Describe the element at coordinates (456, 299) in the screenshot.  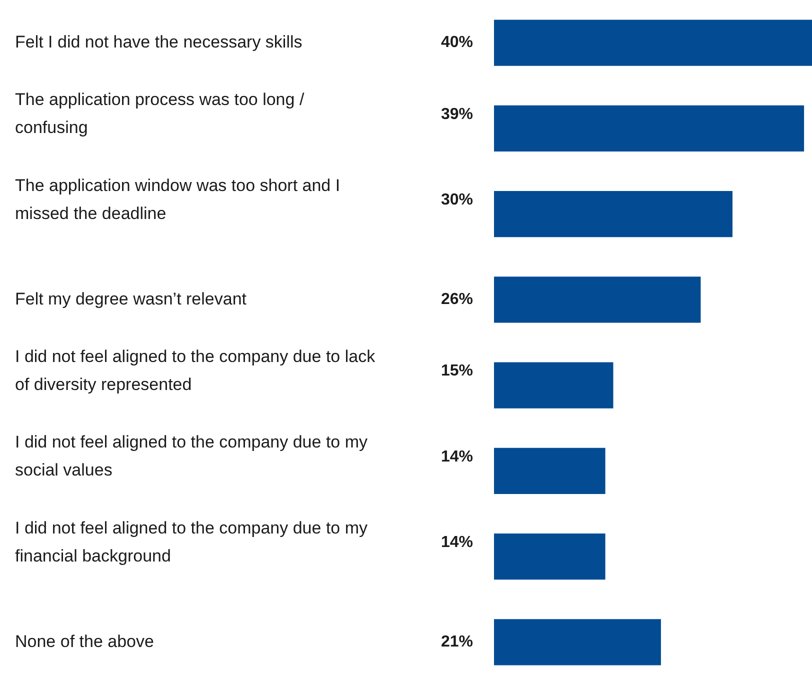
I see `data-label: 26%` at that location.